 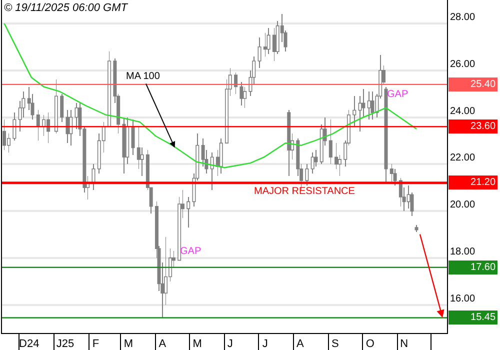 What do you see at coordinates (65, 344) in the screenshot?
I see `x-tick-label: J25` at bounding box center [65, 344].